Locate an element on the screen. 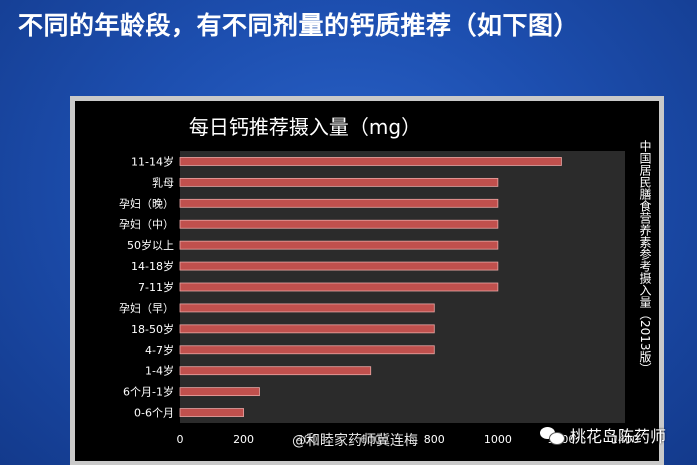  category-label-0: 11-14岁 is located at coordinates (152, 161).